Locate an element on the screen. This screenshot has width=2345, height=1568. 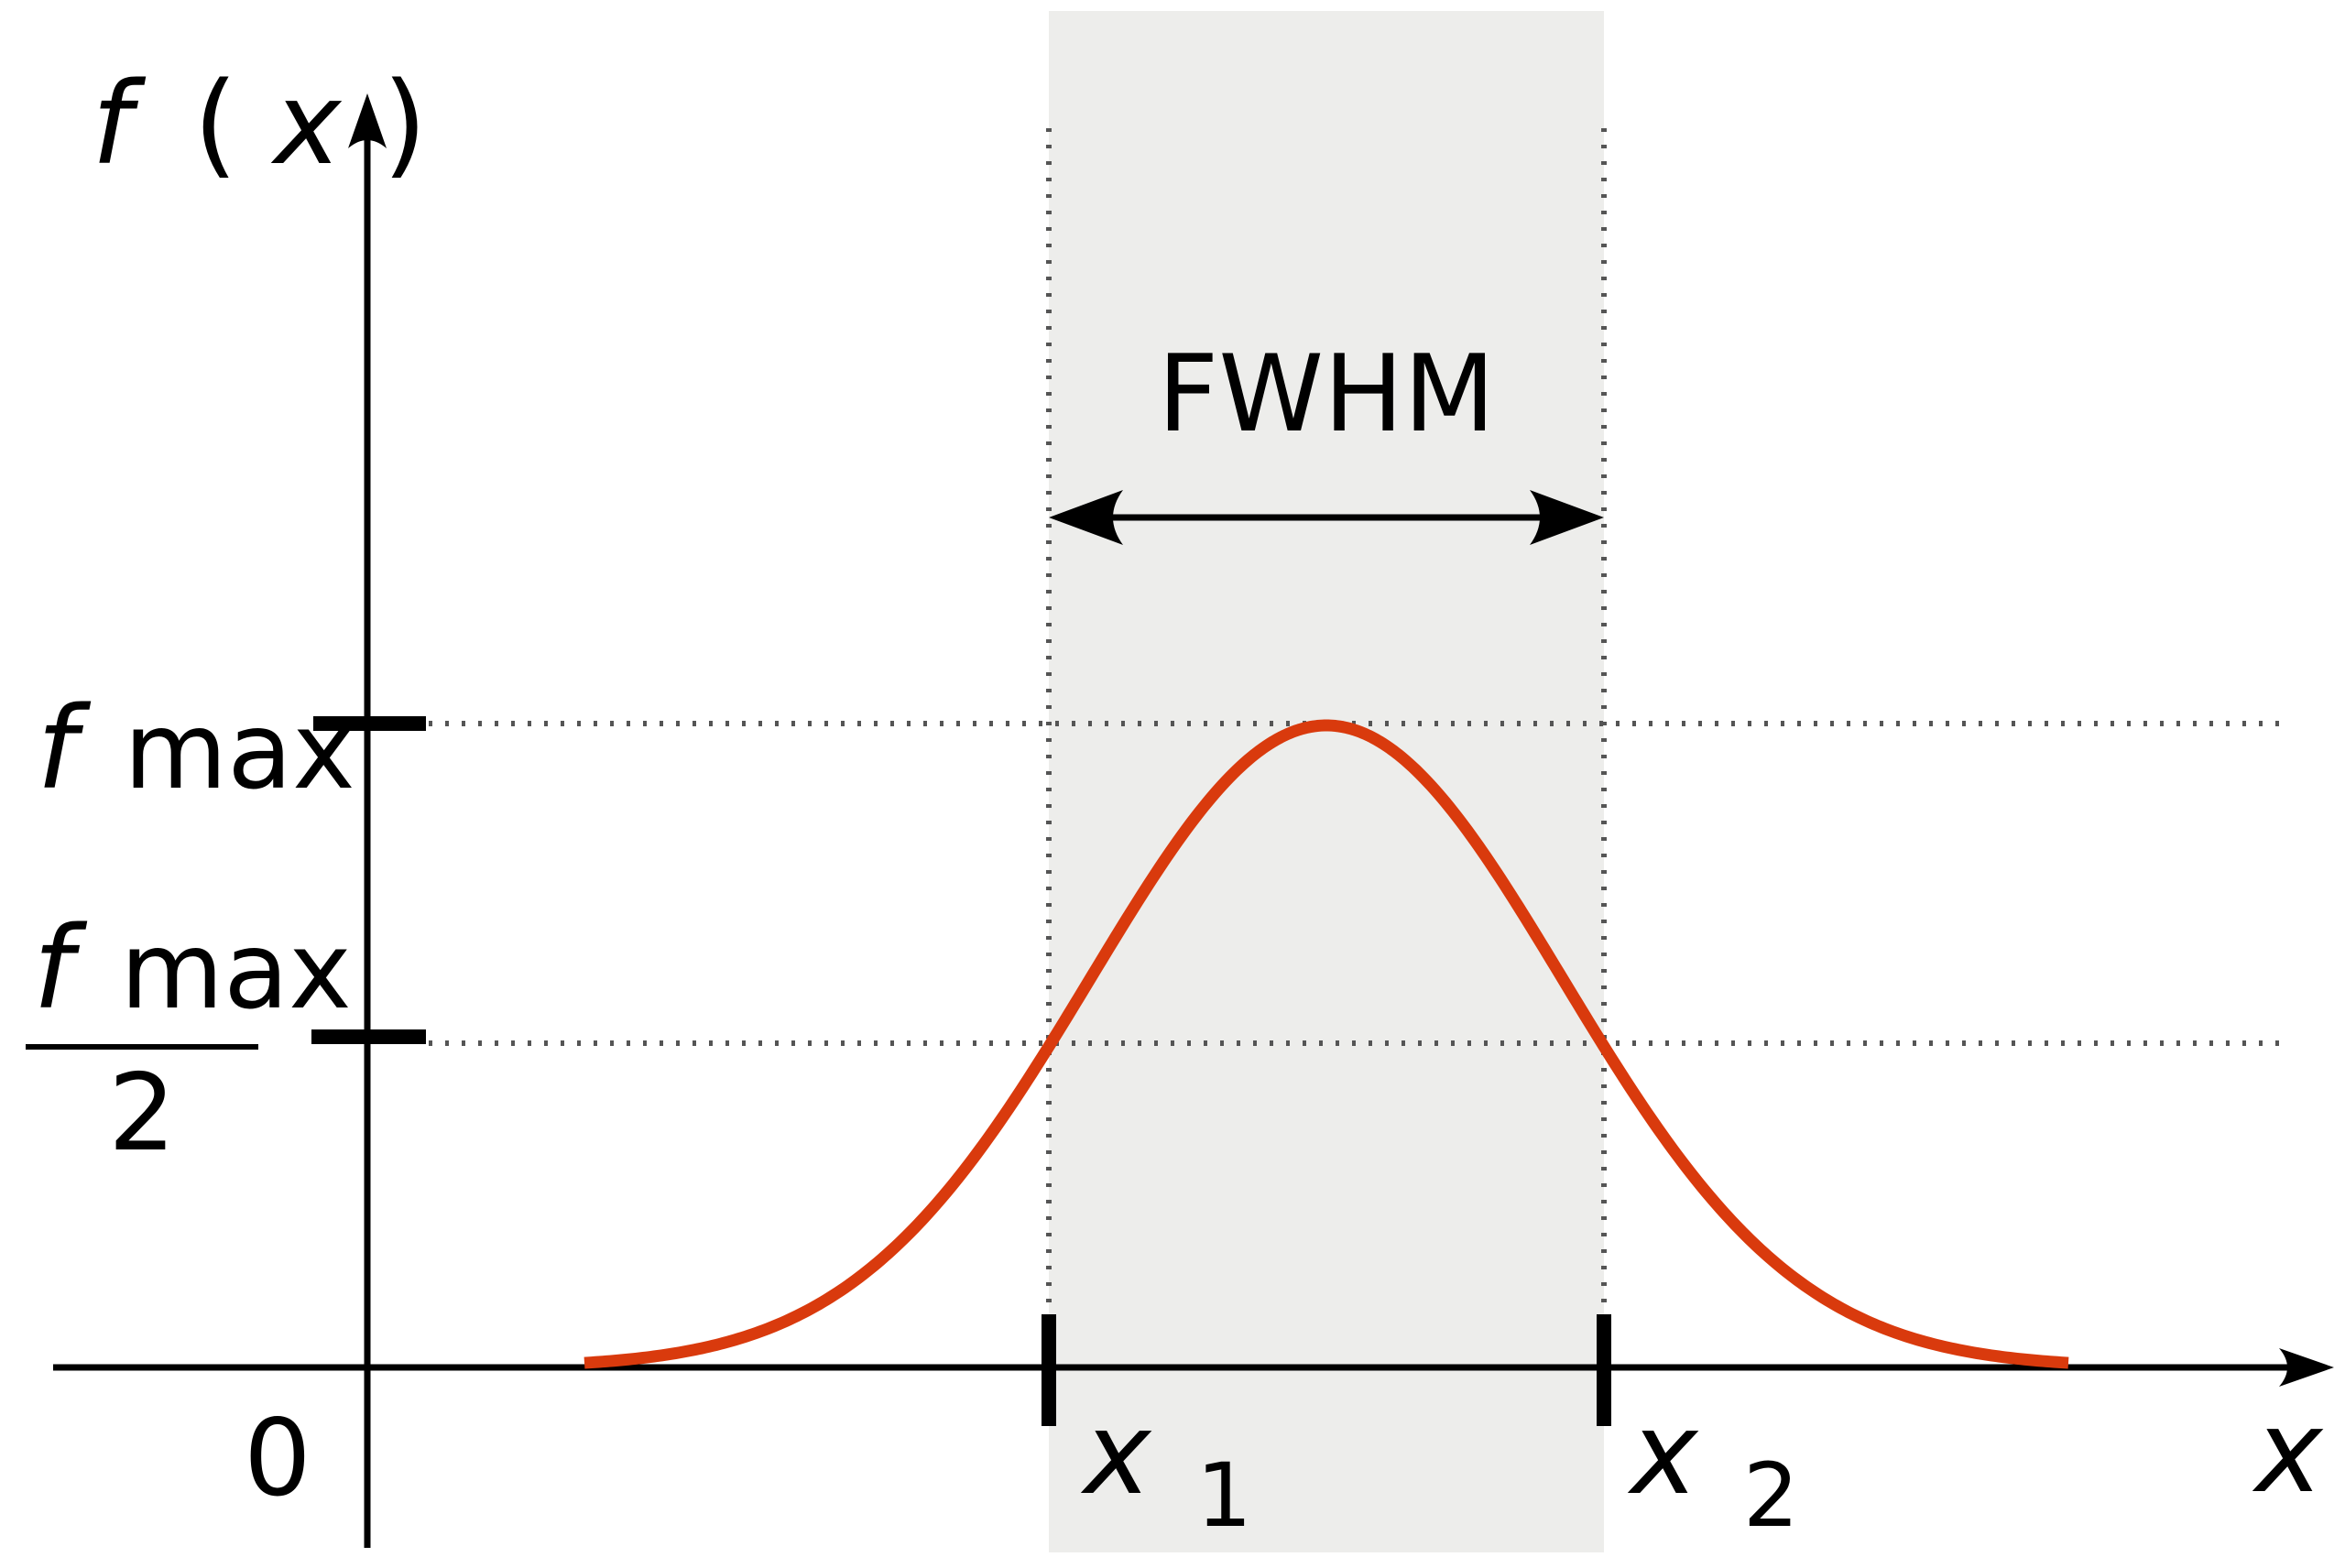
y-axis-label: f ( x ) is located at coordinates (259, 125).